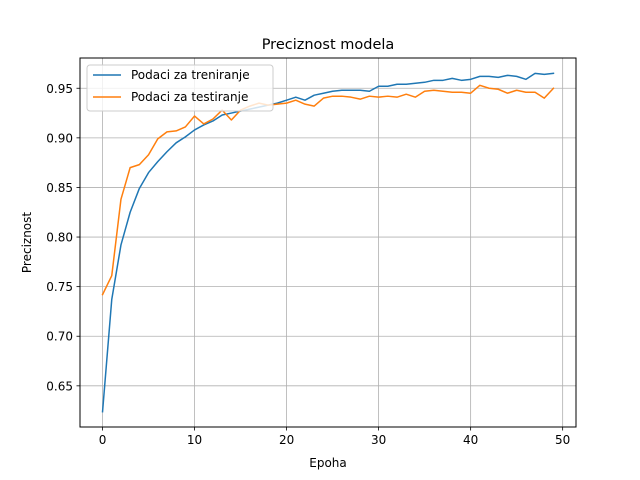  What do you see at coordinates (562, 440) in the screenshot?
I see `x-tick-label: 50` at bounding box center [562, 440].